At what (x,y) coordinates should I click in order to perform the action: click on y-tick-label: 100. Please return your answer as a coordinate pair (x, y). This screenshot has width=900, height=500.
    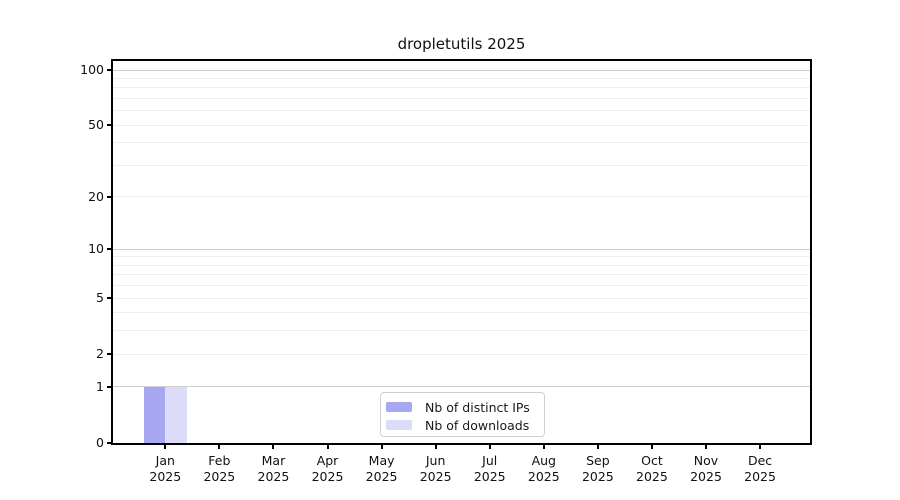
    Looking at the image, I should click on (92, 69).